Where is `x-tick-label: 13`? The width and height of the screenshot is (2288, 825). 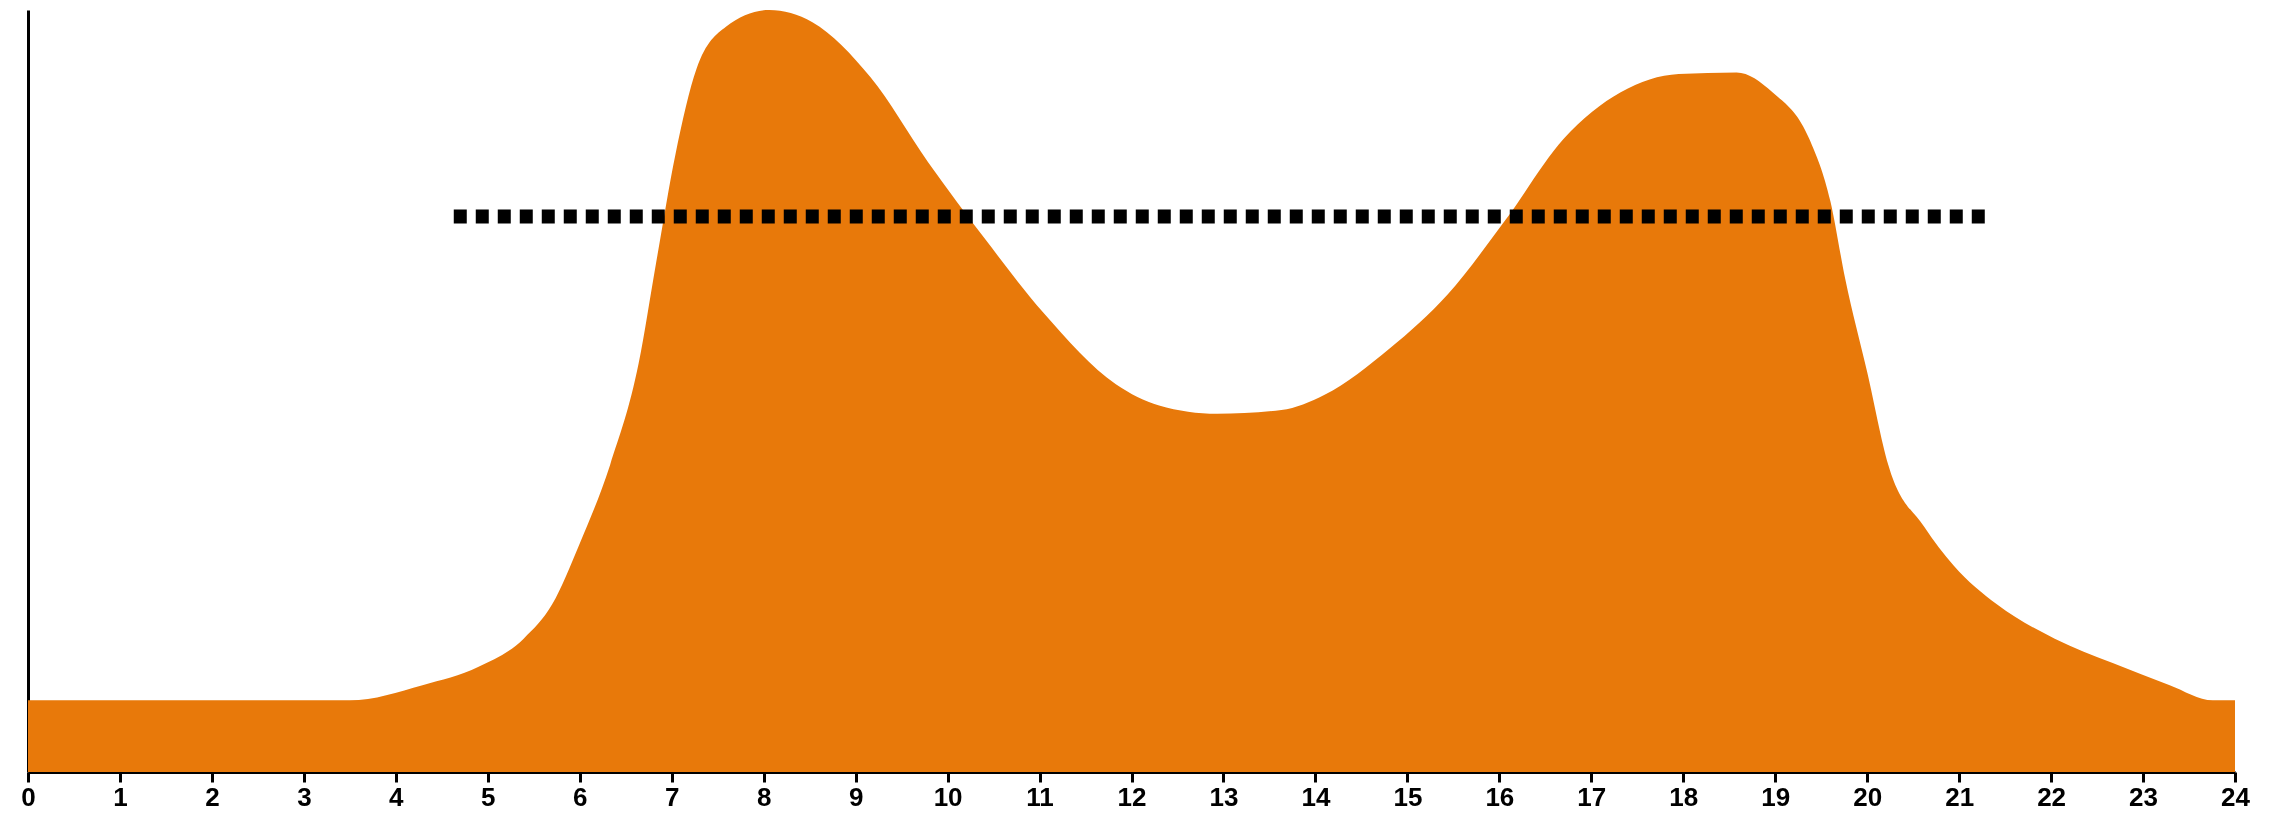 x-tick-label: 13 is located at coordinates (1224, 796).